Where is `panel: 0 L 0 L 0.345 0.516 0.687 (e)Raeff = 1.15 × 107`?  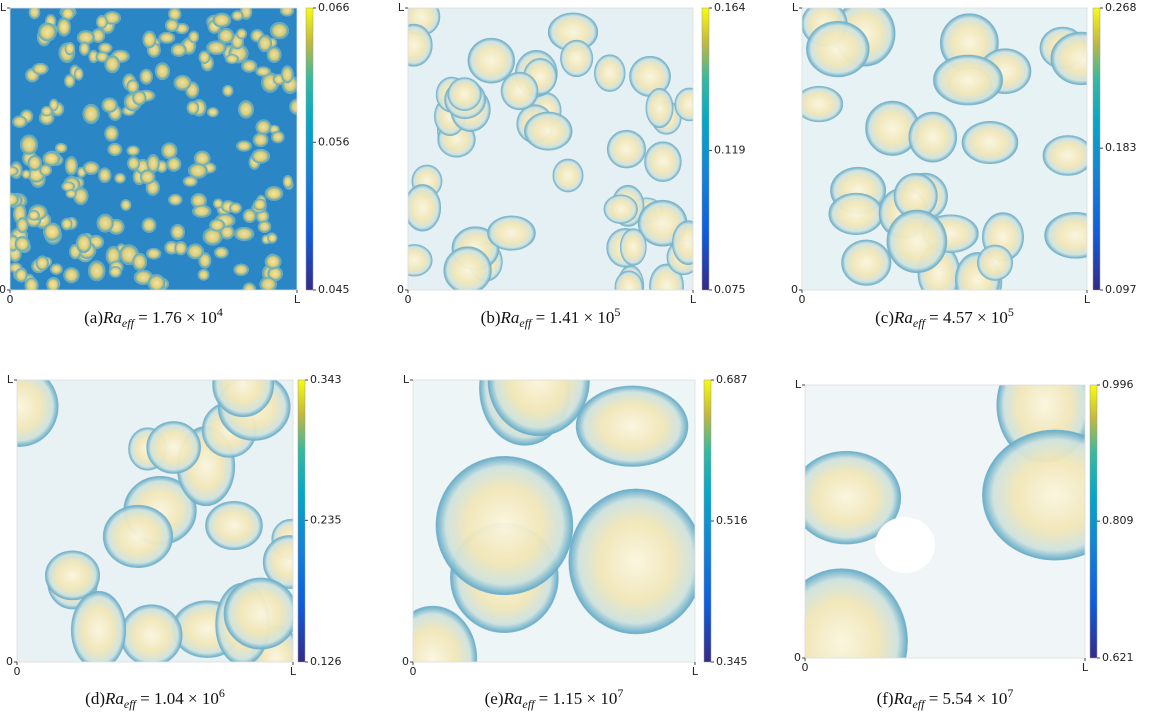 panel: 0 L 0 L 0.345 0.516 0.687 (e)Raeff = 1.15 × 107 is located at coordinates (575, 542).